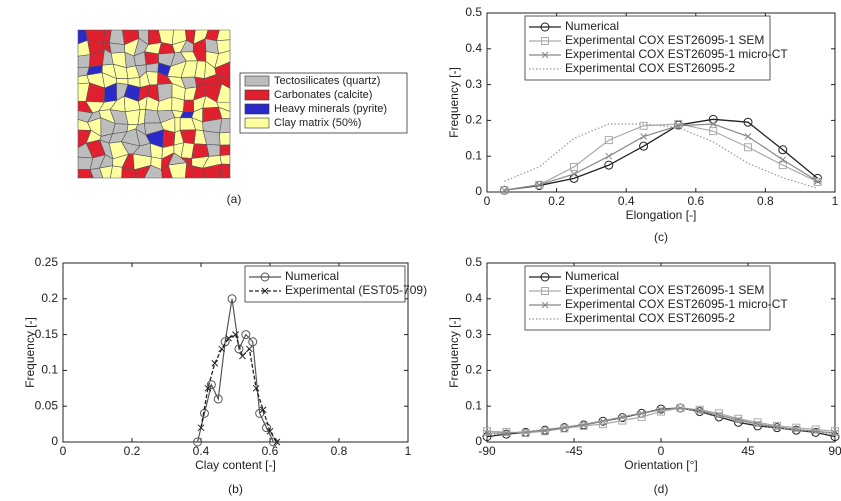 Image resolution: width=841 pixels, height=501 pixels. I want to click on panel-label: (c), so click(661, 237).